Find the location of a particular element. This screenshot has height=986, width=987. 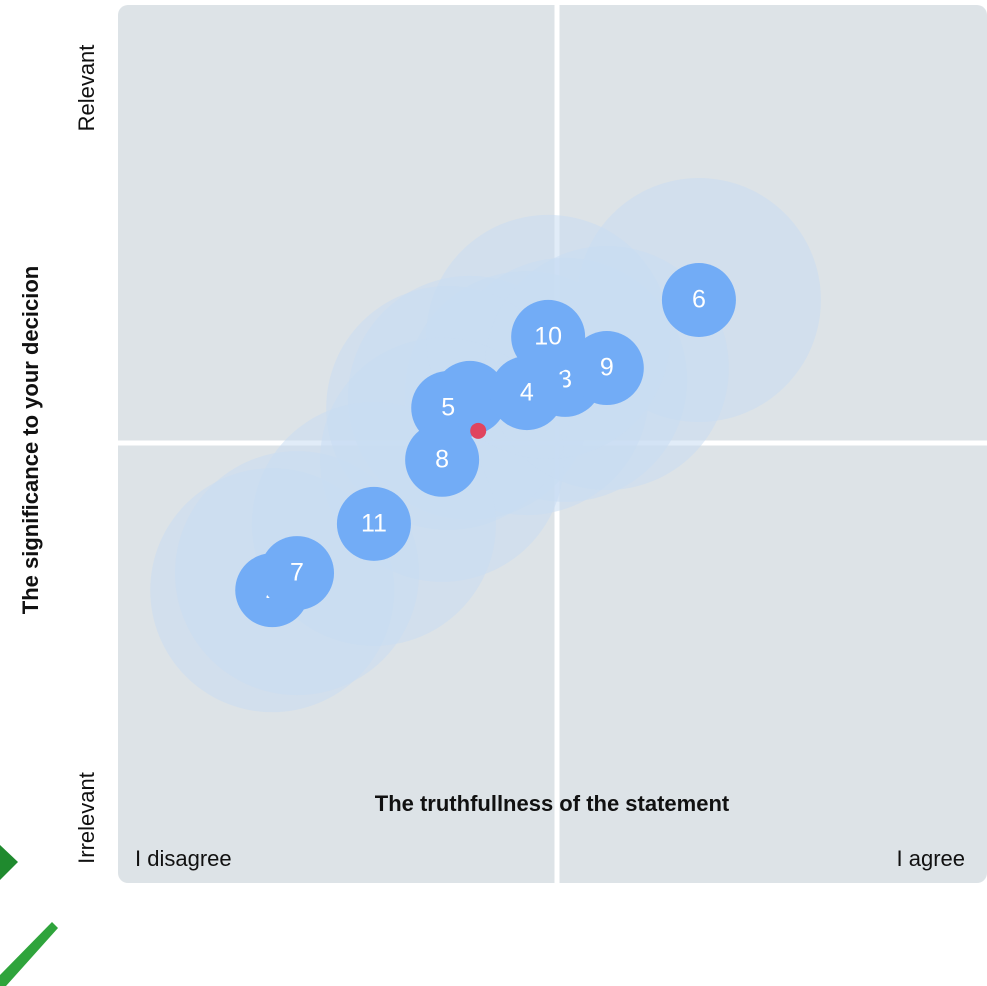

point: 8 is located at coordinates (442, 459).